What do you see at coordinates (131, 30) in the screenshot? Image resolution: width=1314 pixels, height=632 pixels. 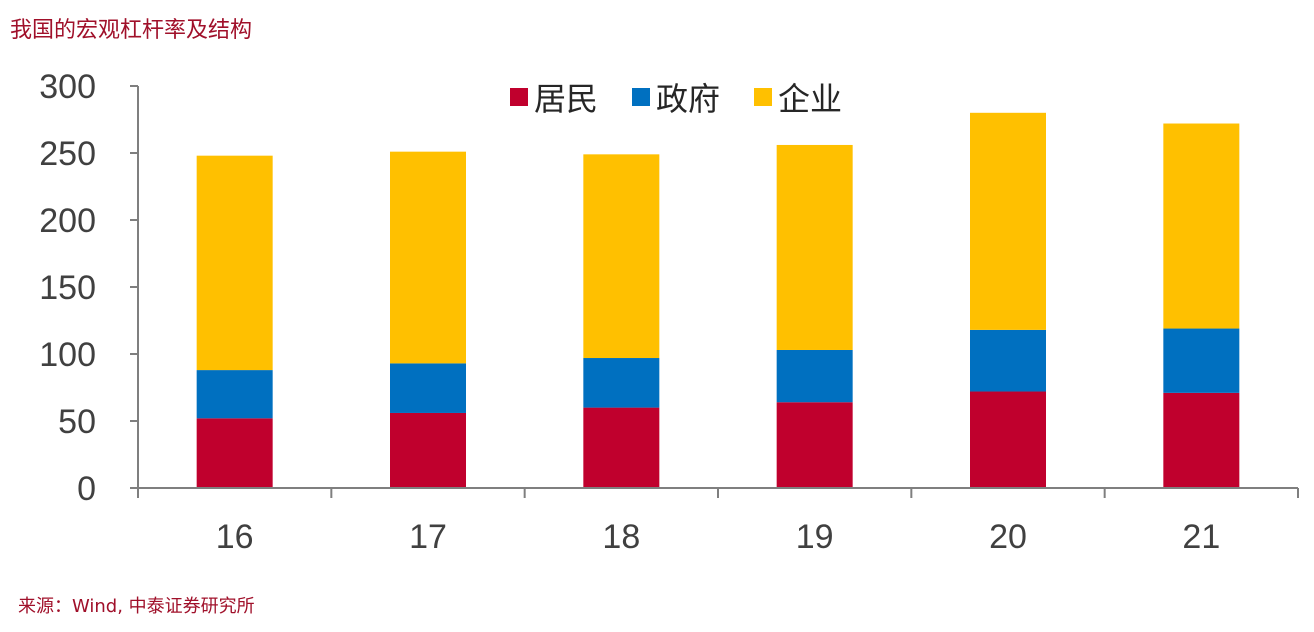 I see `chart-title: 我国的宏观杠杆率及结构` at bounding box center [131, 30].